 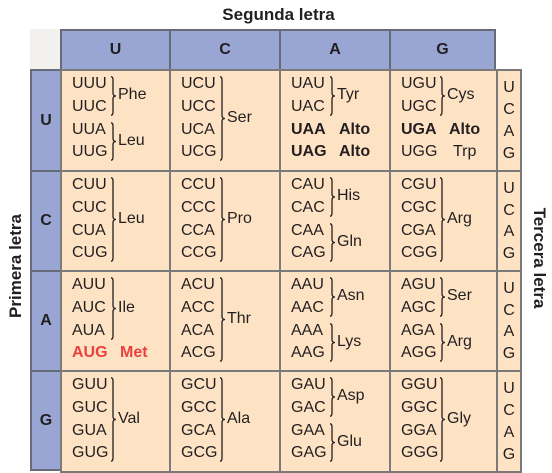 I want to click on codon: GUU, so click(x=90, y=384).